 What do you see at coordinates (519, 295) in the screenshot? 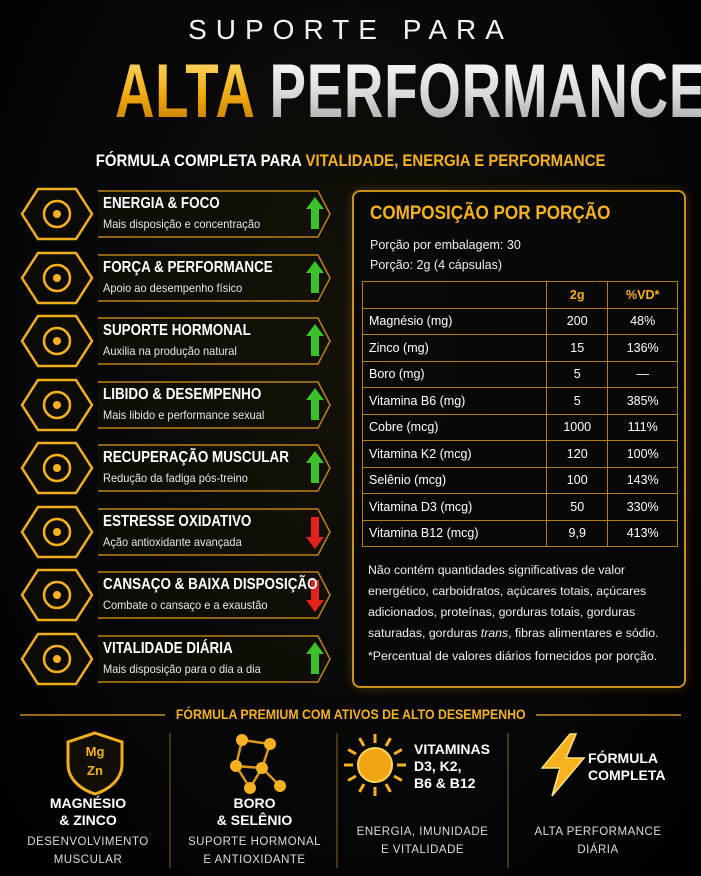
I see `table-header-row: 2g %VD*` at bounding box center [519, 295].